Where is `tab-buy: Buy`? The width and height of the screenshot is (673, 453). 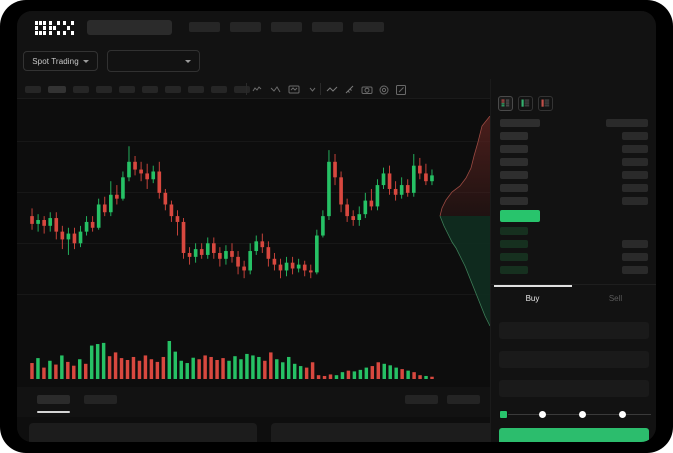 tab-buy: Buy is located at coordinates (532, 298).